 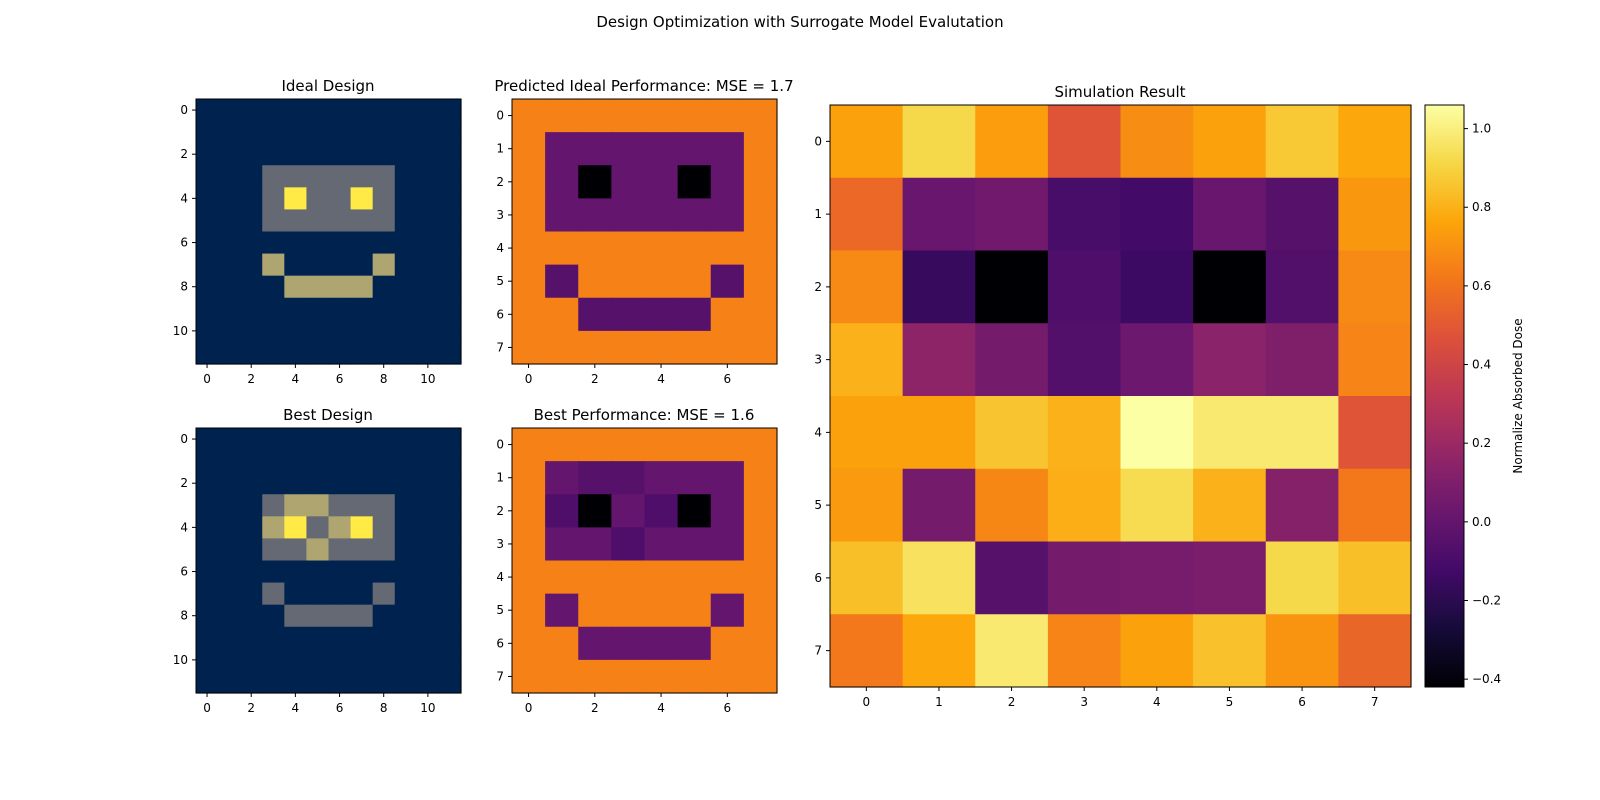 What do you see at coordinates (184, 616) in the screenshot?
I see `y-tick-label: 8` at bounding box center [184, 616].